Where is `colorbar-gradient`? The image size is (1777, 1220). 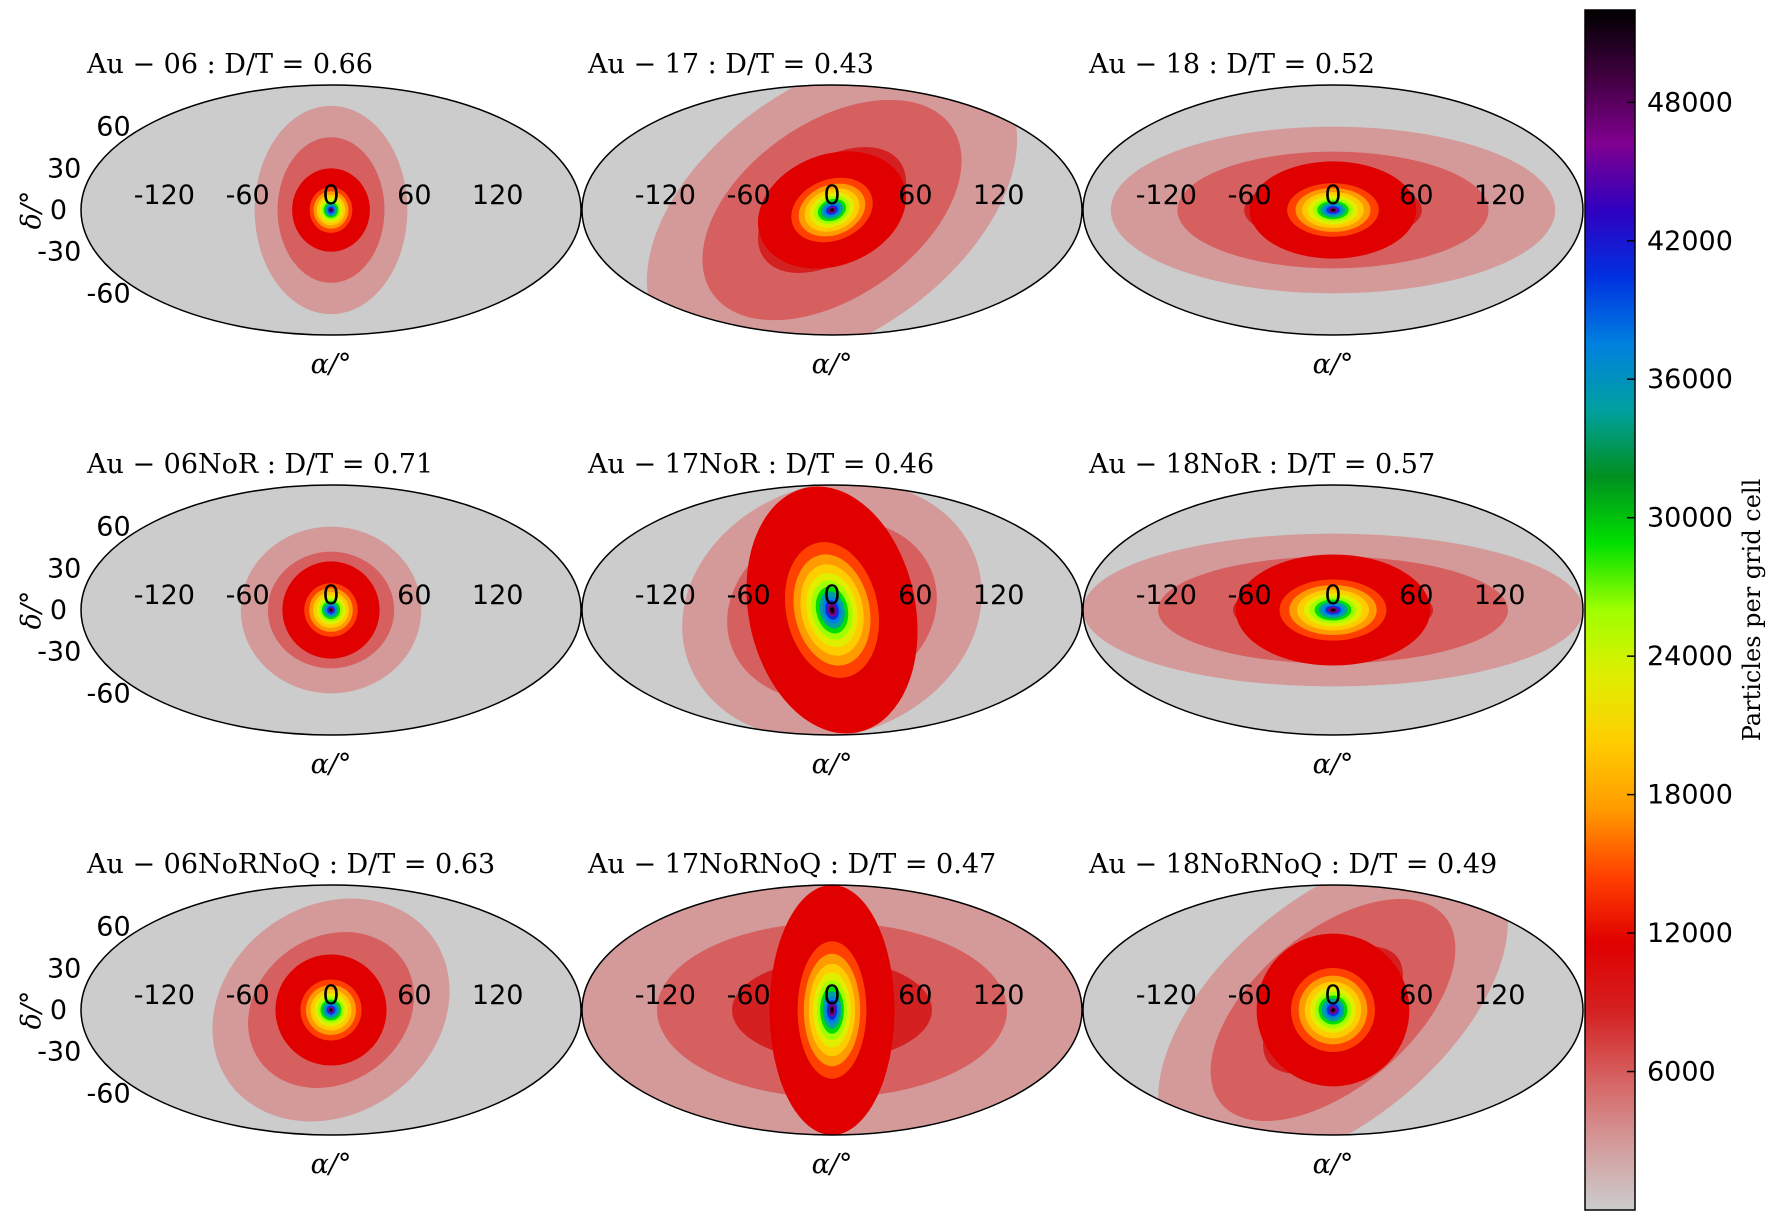
colorbar-gradient is located at coordinates (1610, 610).